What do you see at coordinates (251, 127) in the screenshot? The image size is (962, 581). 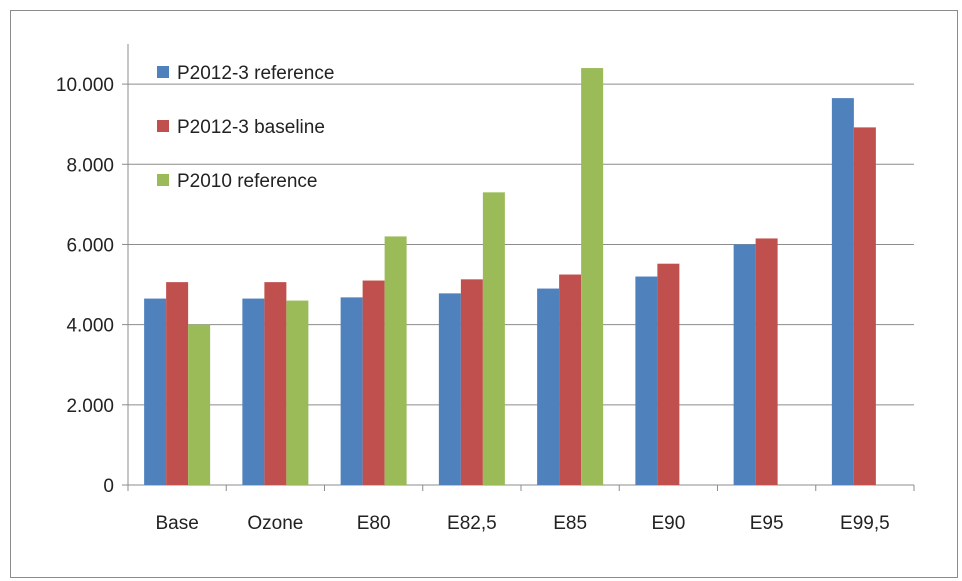 I see `legend-label: P2012-3 baseline` at bounding box center [251, 127].